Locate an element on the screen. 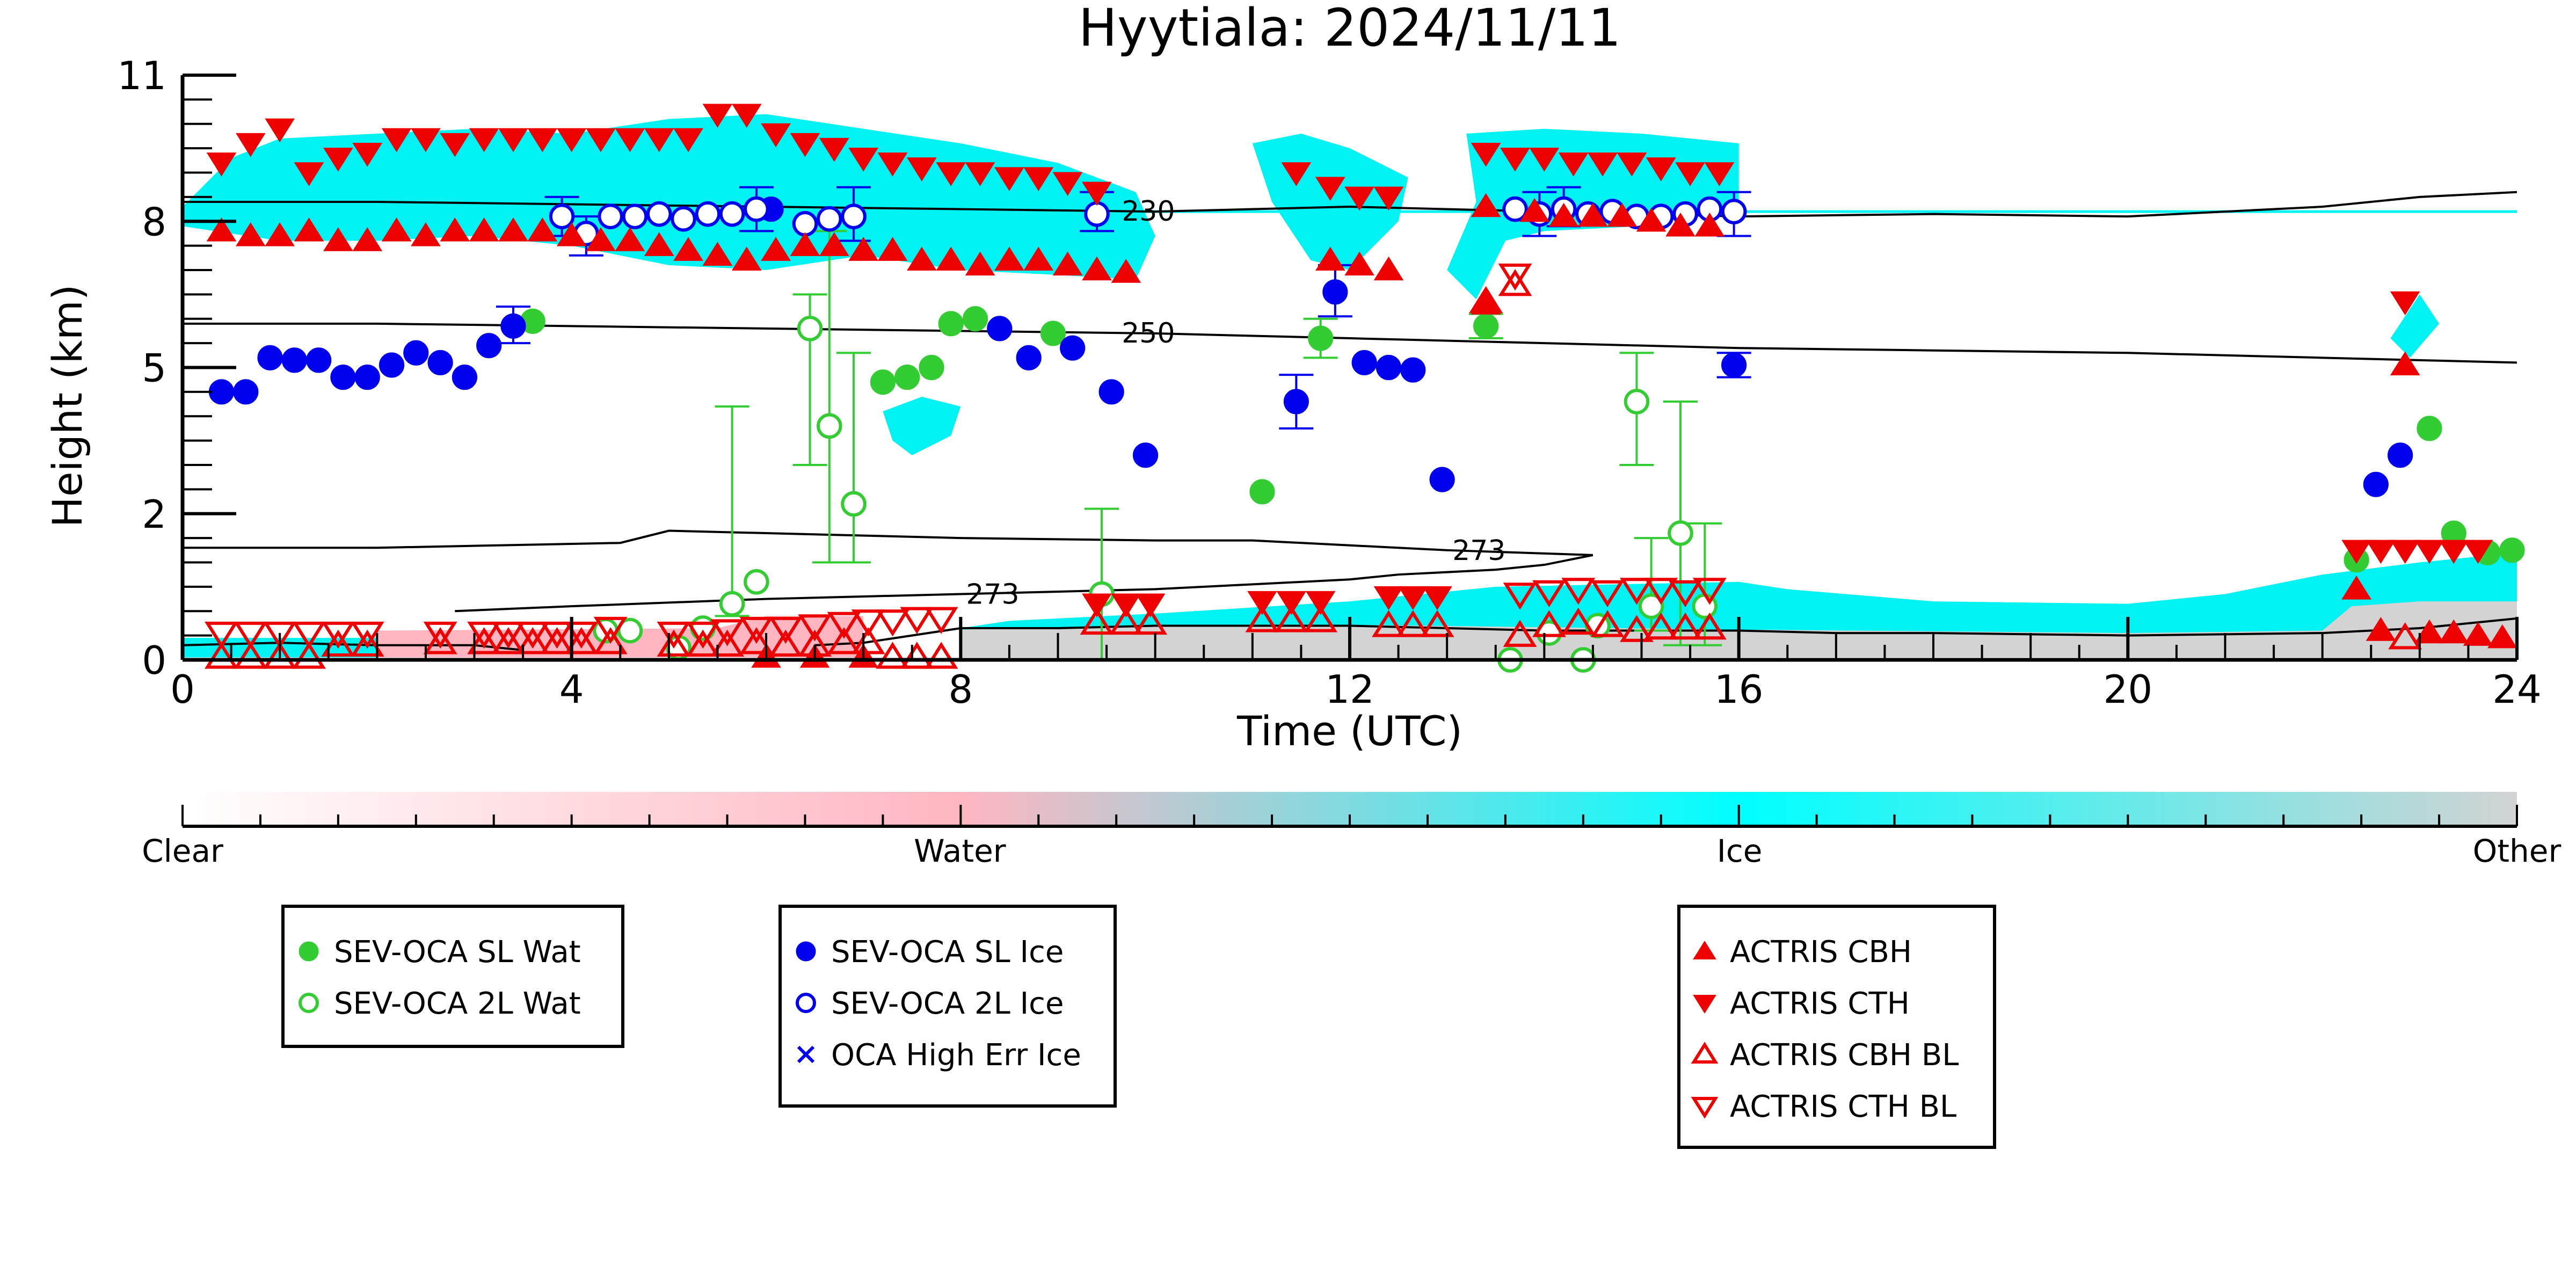  chart-title: Hyytiala: 2024/11/11 is located at coordinates (1350, 29).